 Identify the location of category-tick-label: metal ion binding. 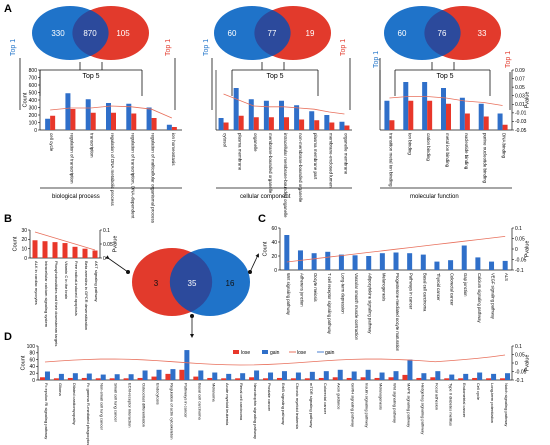
(447, 150).